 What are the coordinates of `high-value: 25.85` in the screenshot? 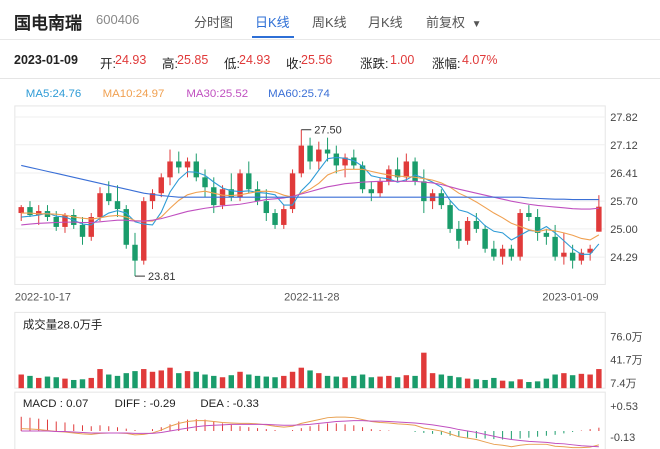 It's located at (193, 60).